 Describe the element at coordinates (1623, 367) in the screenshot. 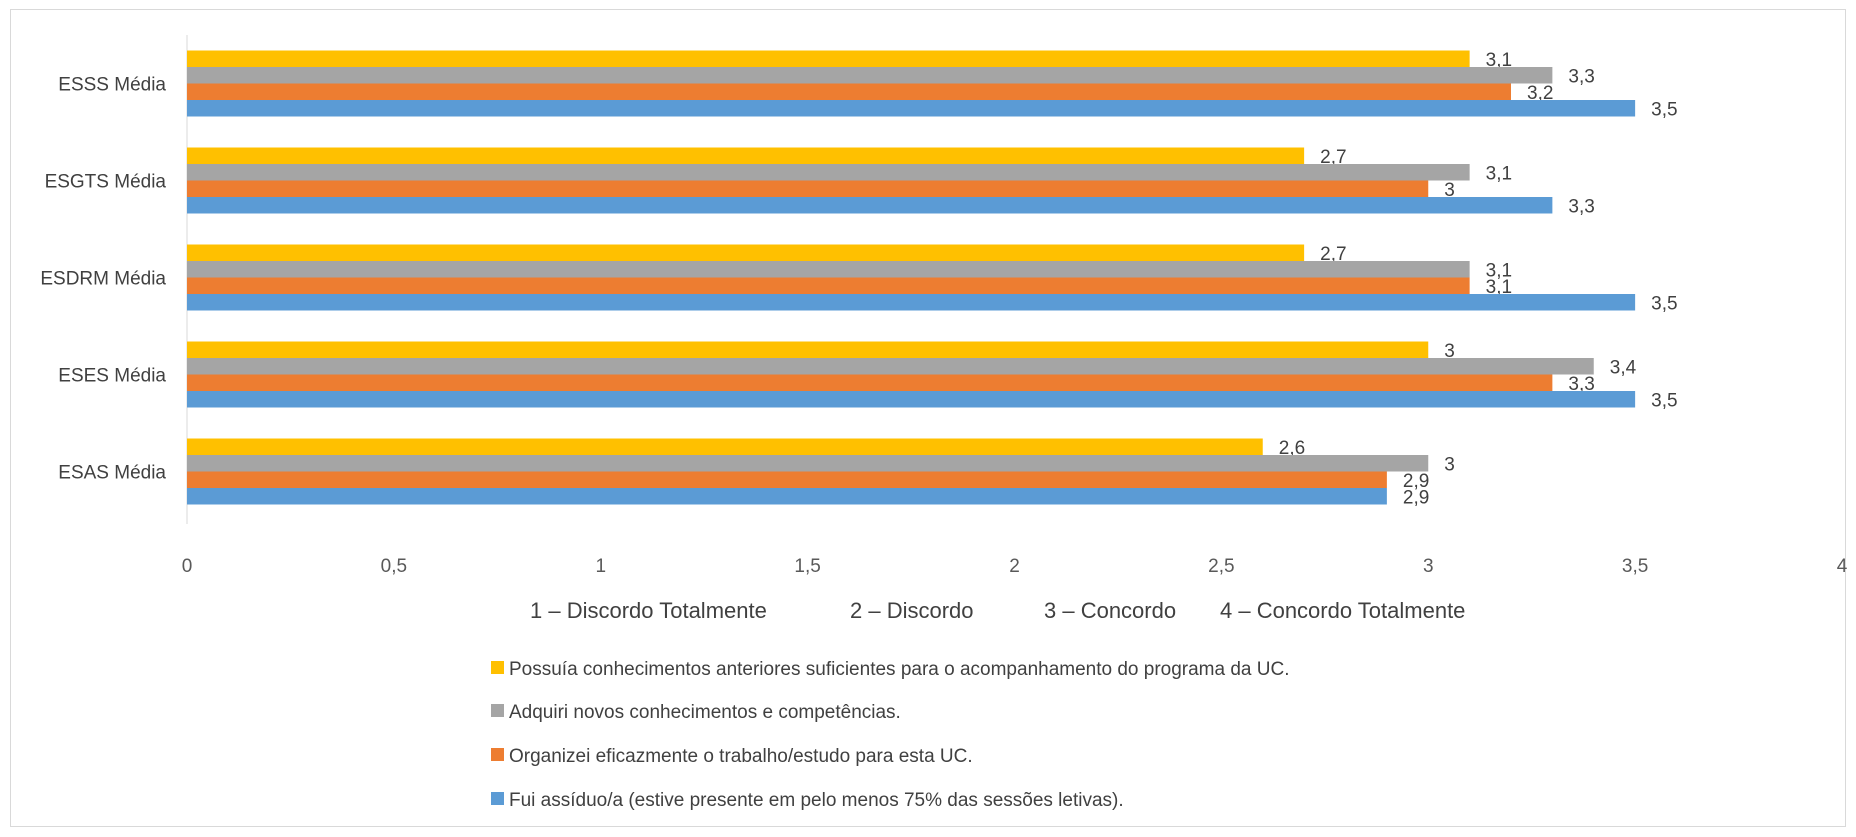

I see `data-label: 3,4` at that location.